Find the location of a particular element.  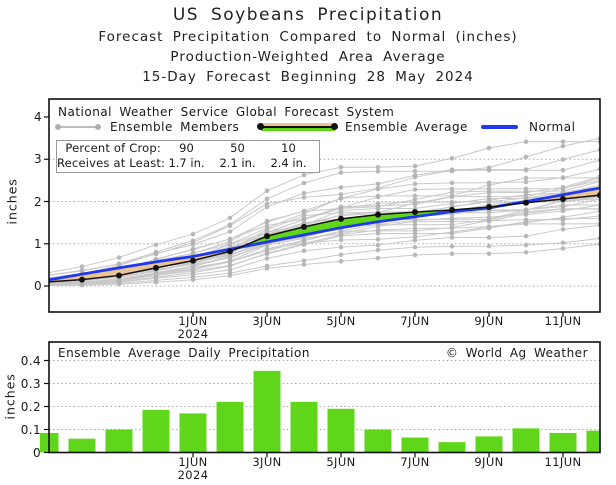

crop-amount-90: 1.7 in. is located at coordinates (186, 163).